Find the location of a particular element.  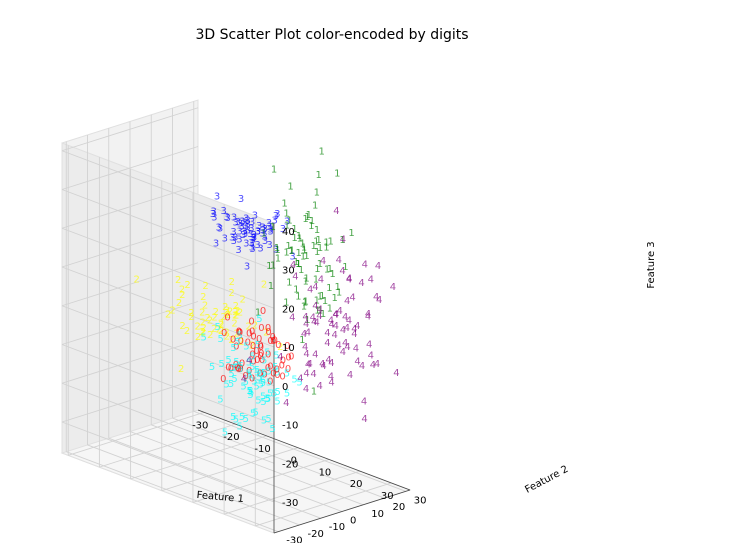

z-tick-label: 30 is located at coordinates (288, 271).